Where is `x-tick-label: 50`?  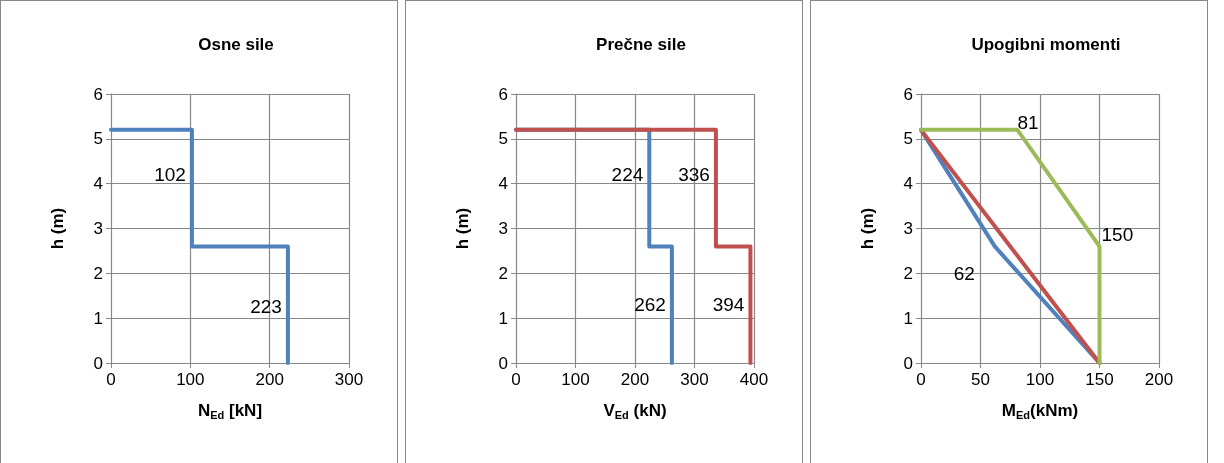 x-tick-label: 50 is located at coordinates (980, 379).